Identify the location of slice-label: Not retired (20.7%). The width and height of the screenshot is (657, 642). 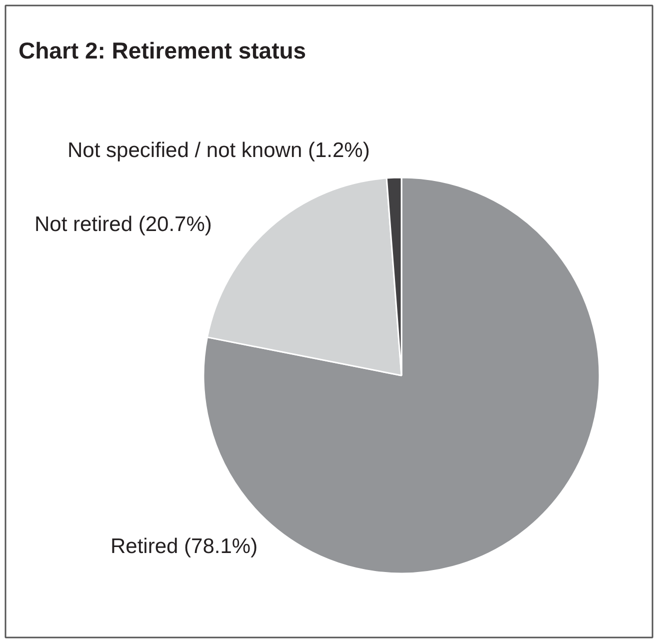
(123, 224).